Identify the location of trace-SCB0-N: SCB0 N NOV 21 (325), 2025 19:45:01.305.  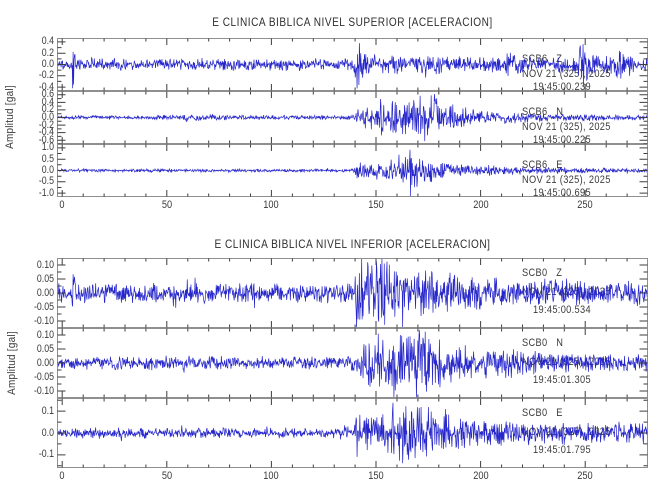
(352, 363).